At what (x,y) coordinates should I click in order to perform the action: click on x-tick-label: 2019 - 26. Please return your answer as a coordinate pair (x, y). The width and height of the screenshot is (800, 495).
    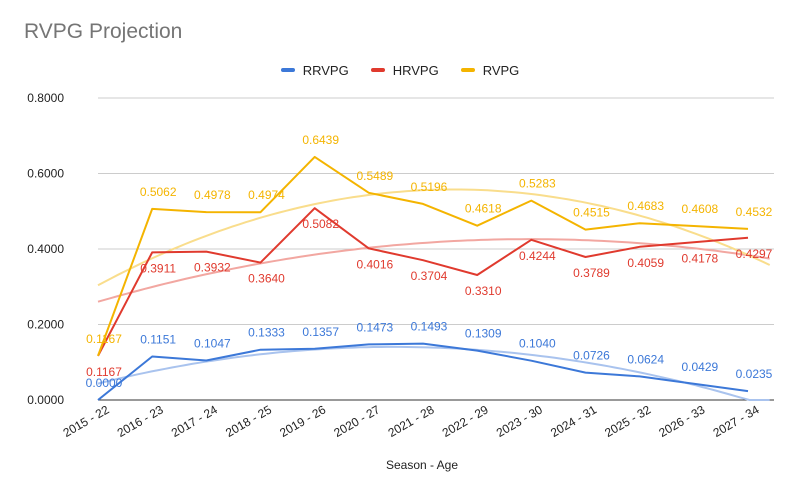
    Looking at the image, I should click on (302, 421).